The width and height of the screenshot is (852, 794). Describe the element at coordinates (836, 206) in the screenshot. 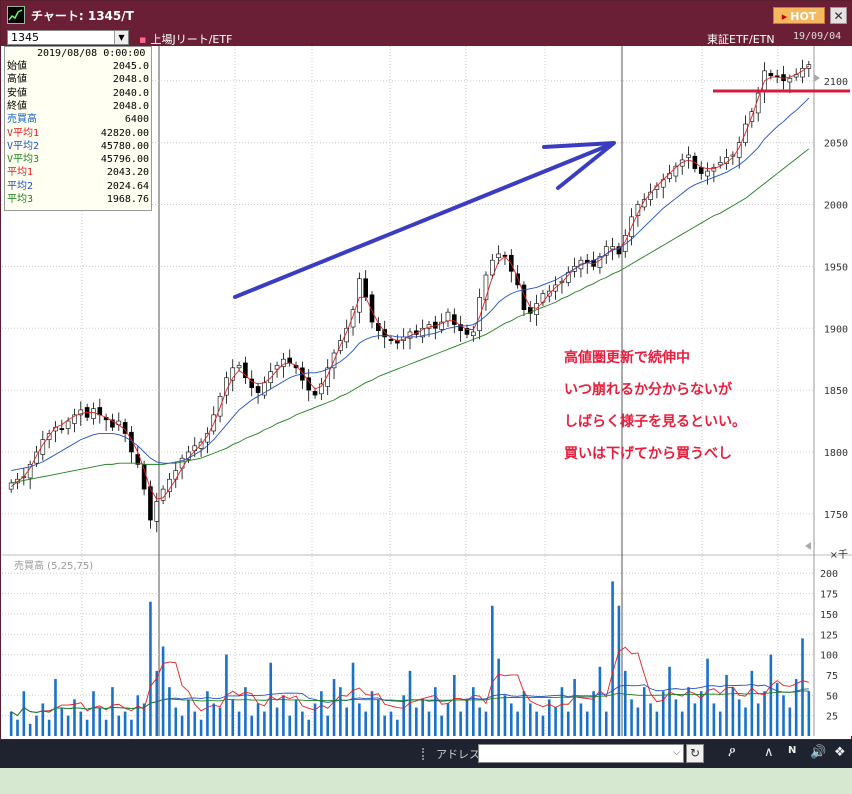

I see `price-tick-label: 2000` at that location.